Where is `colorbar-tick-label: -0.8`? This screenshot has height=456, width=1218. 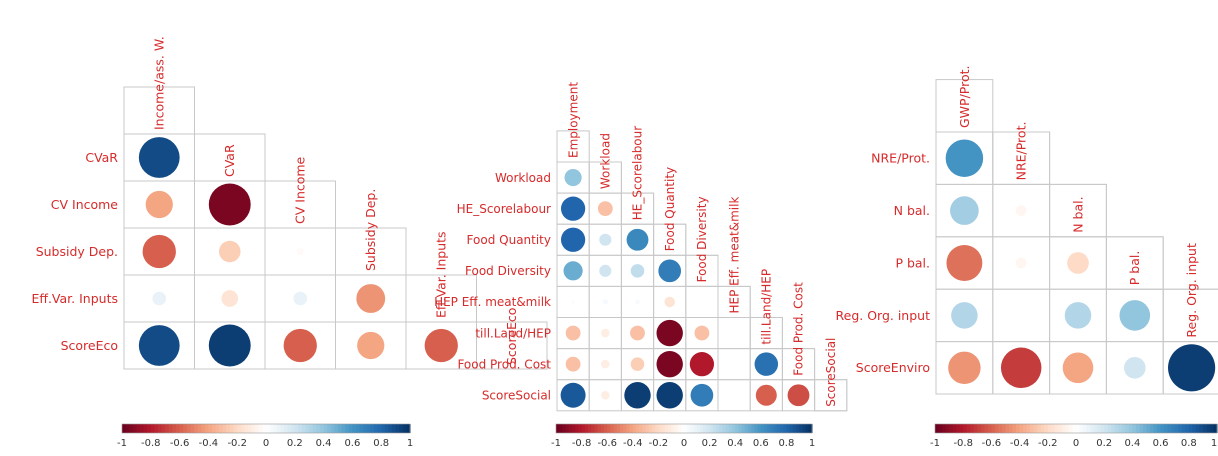
colorbar-tick-label: -0.8 is located at coordinates (151, 443).